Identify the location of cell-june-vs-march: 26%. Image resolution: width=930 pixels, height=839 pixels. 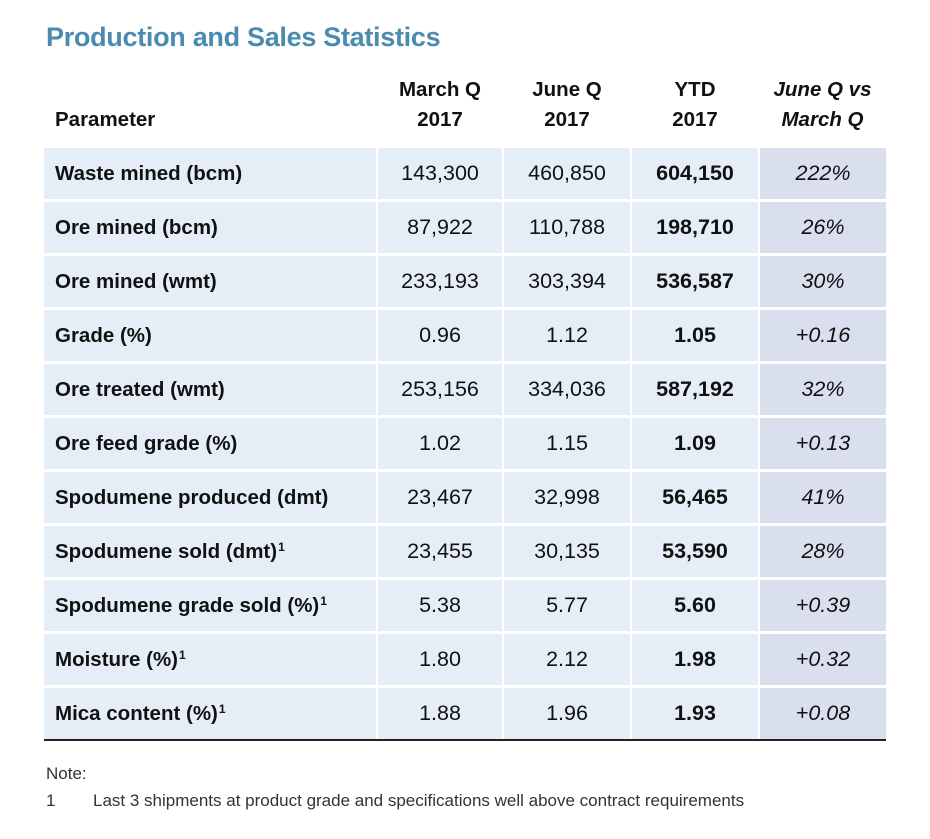
(822, 228).